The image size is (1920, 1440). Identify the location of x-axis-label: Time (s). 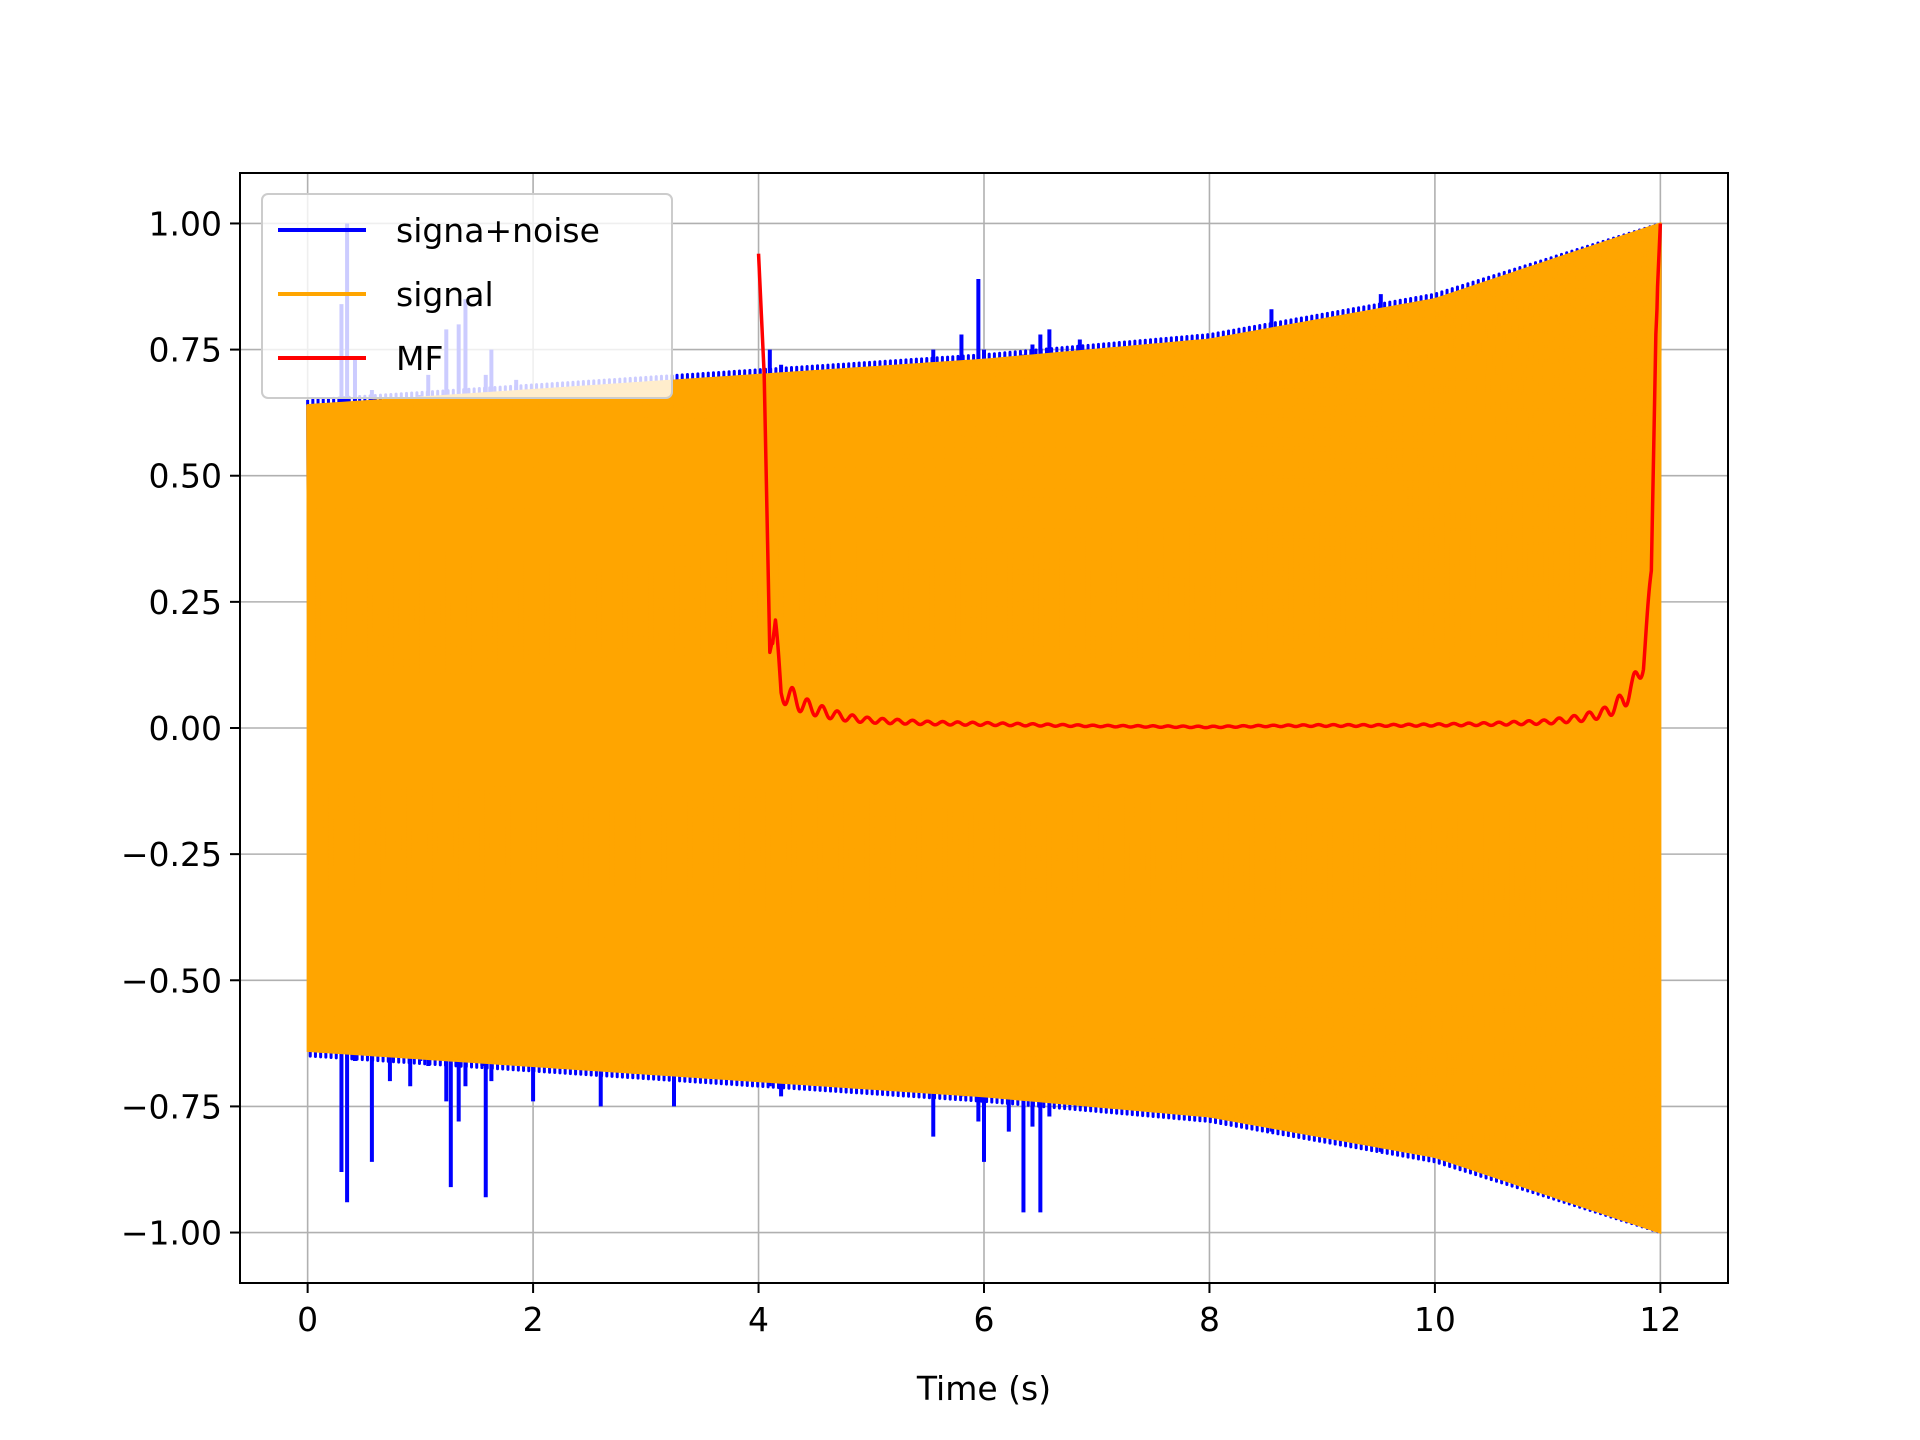
(983, 1388).